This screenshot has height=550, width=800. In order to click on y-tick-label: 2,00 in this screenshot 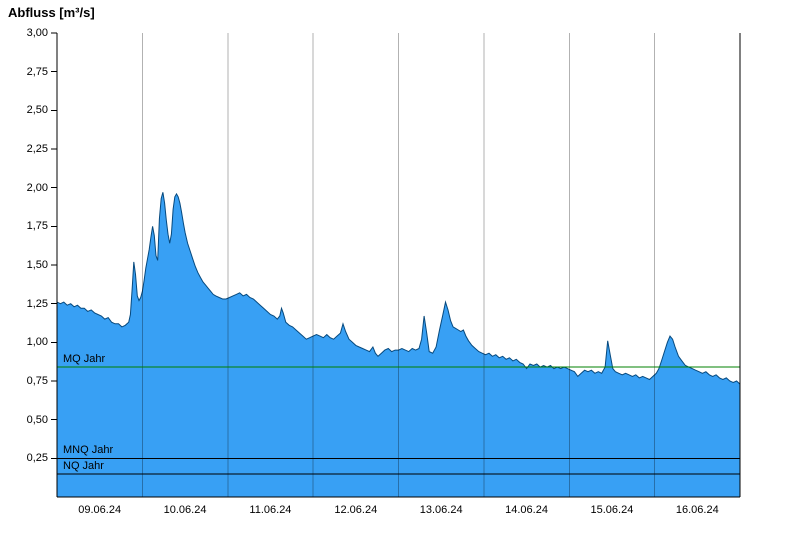, I will do `click(37, 187)`.